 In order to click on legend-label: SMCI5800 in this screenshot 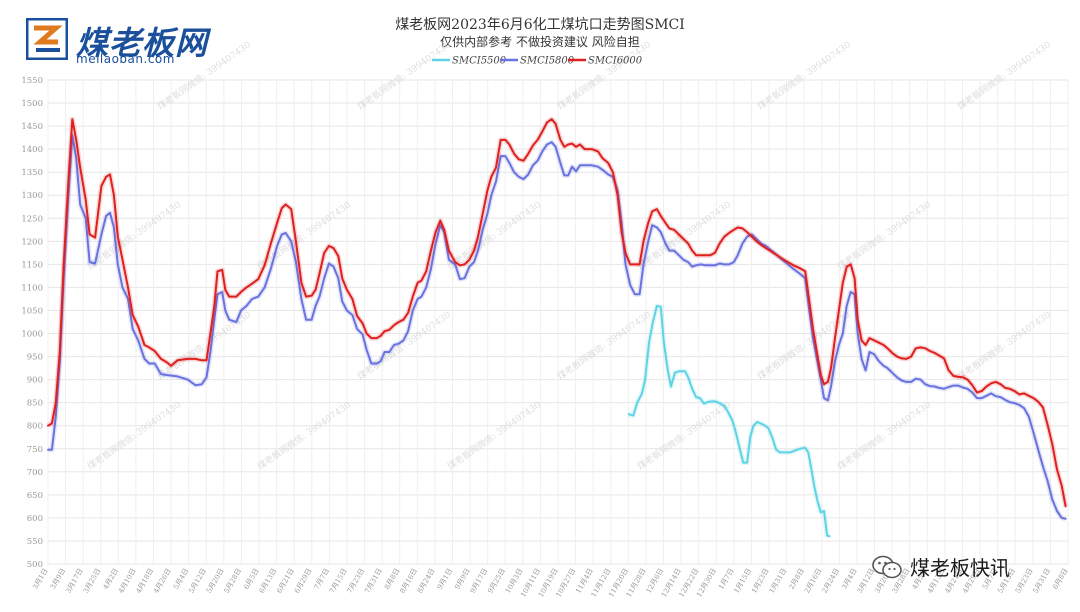, I will do `click(547, 61)`.